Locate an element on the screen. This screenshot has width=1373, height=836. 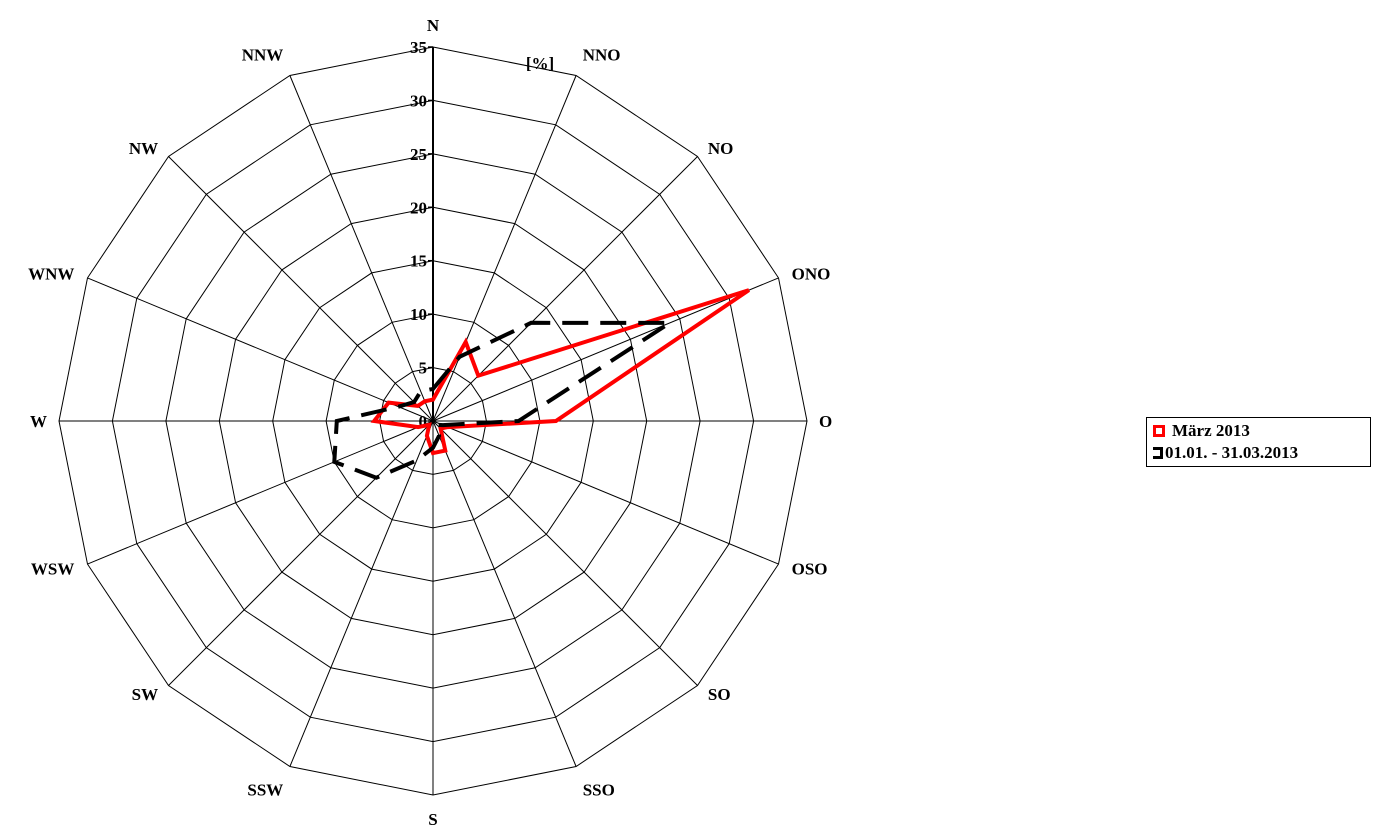
legend-swatch-maerz-2013 is located at coordinates (1159, 431).